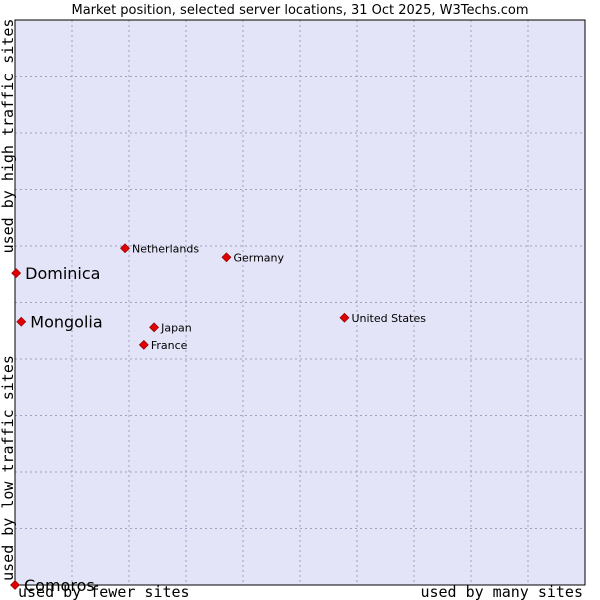 The height and width of the screenshot is (600, 600). What do you see at coordinates (169, 345) in the screenshot?
I see `point-label-france: France` at bounding box center [169, 345].